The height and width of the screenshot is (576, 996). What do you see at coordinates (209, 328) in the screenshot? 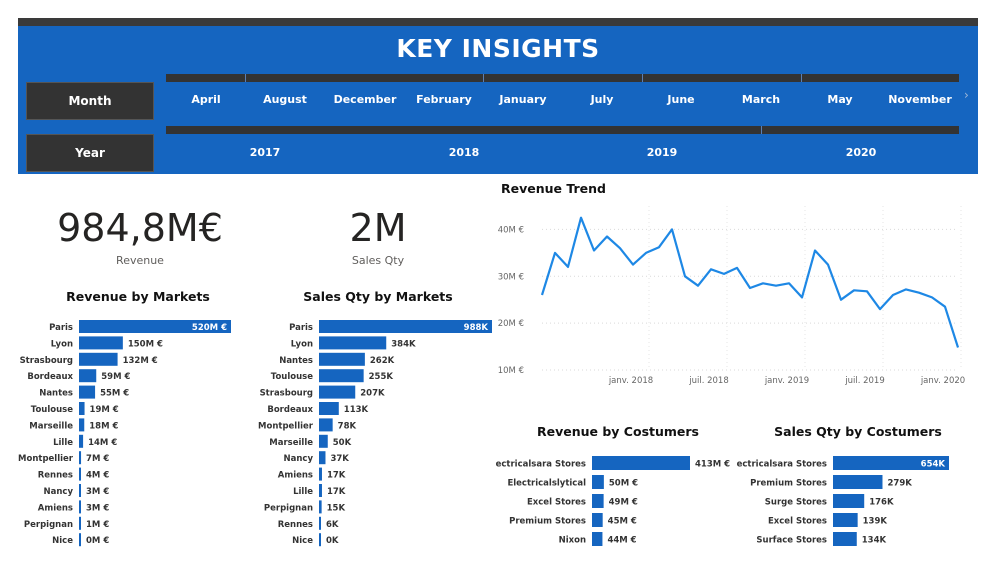
I see `data-label: 520M €` at bounding box center [209, 328].